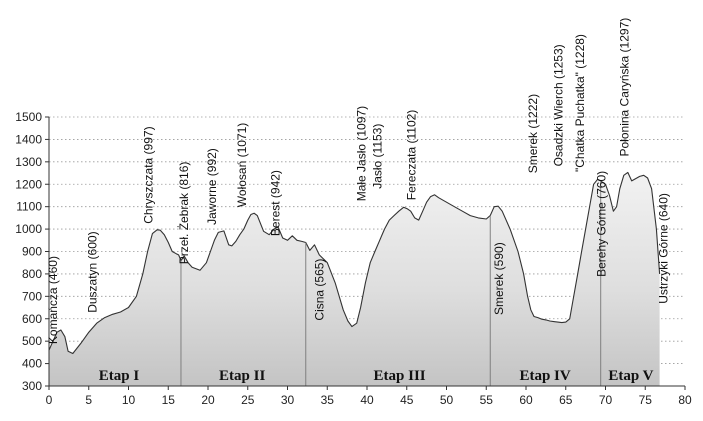 The width and height of the screenshot is (703, 421). I want to click on x-tick-label: 5, so click(88, 400).